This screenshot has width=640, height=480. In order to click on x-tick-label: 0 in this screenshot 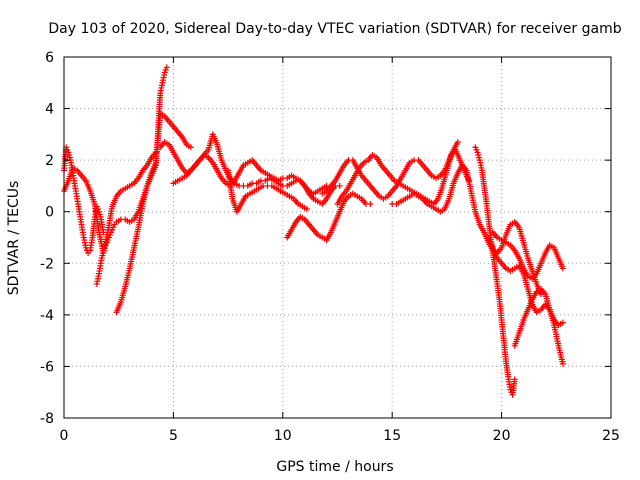, I will do `click(64, 436)`.